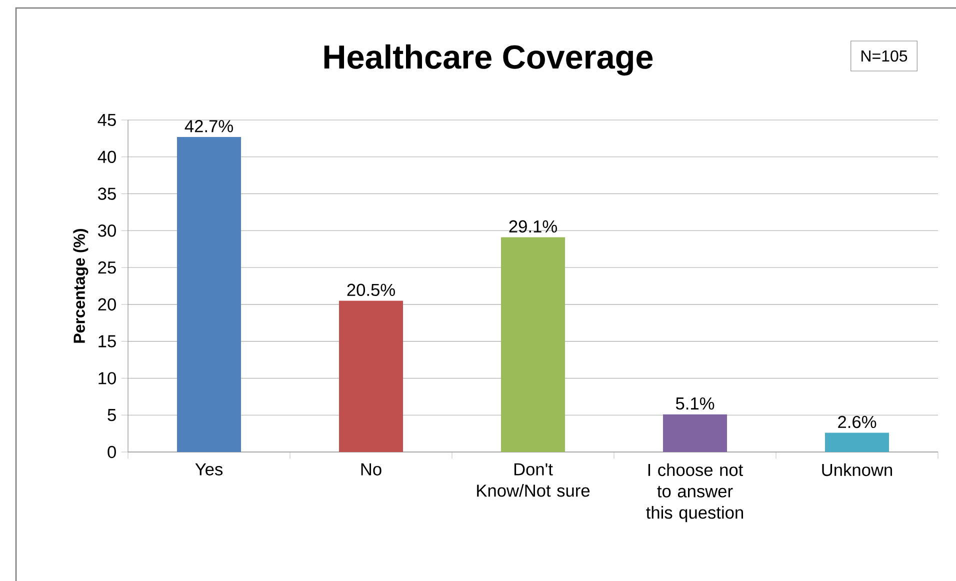  I want to click on y-tick-label: 45, so click(107, 120).